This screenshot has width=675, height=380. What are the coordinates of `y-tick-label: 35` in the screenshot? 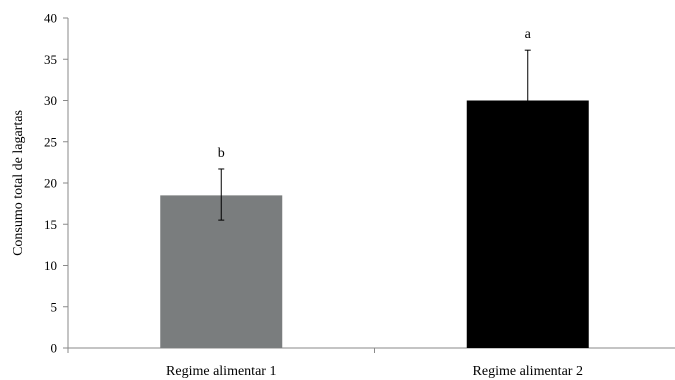 It's located at (50, 59).